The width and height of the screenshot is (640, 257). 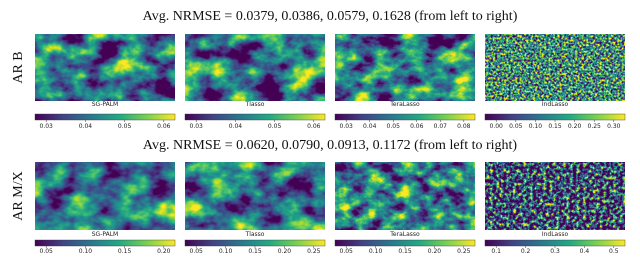 What do you see at coordinates (555, 251) in the screenshot?
I see `colorbar-tick-label: 0.3` at bounding box center [555, 251].